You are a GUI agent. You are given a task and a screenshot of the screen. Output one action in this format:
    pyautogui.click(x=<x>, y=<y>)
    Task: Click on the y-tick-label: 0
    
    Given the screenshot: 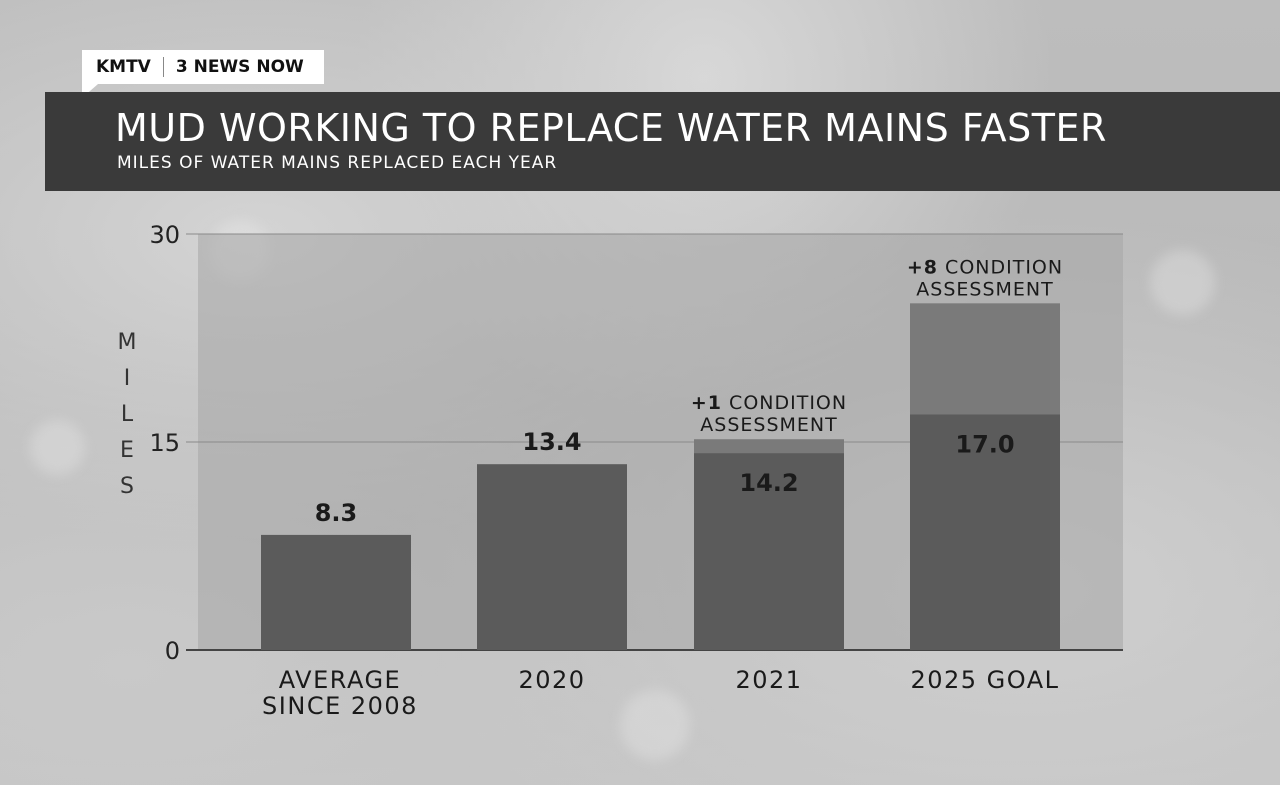 What is the action you would take?
    pyautogui.click(x=172, y=651)
    